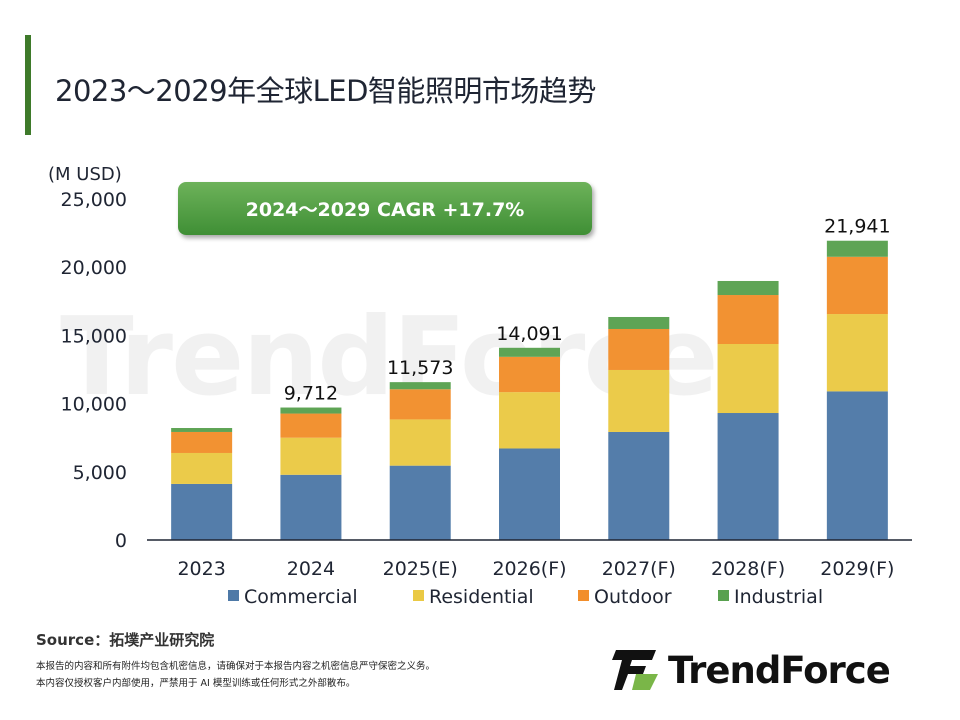 This screenshot has height=720, width=960. Describe the element at coordinates (100, 473) in the screenshot. I see `y-tick-label: 5,000` at that location.